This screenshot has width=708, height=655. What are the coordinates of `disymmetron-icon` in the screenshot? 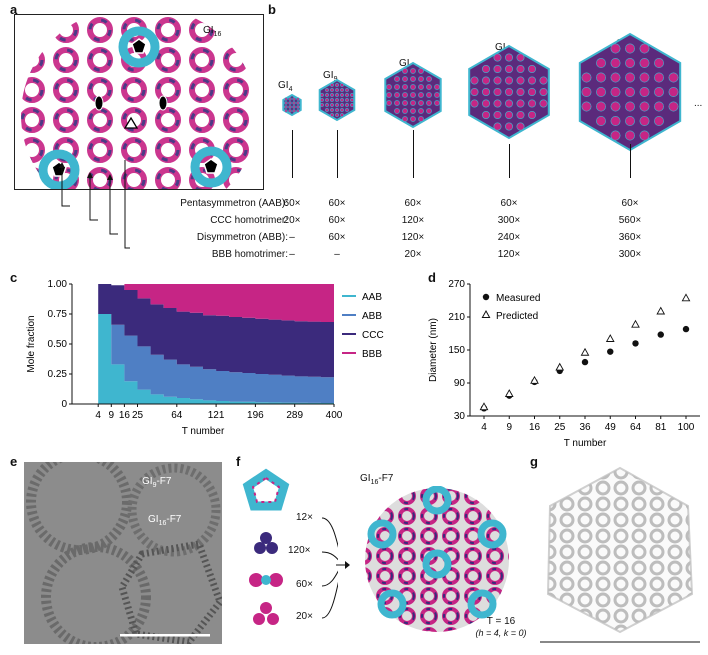 It's located at (266, 580).